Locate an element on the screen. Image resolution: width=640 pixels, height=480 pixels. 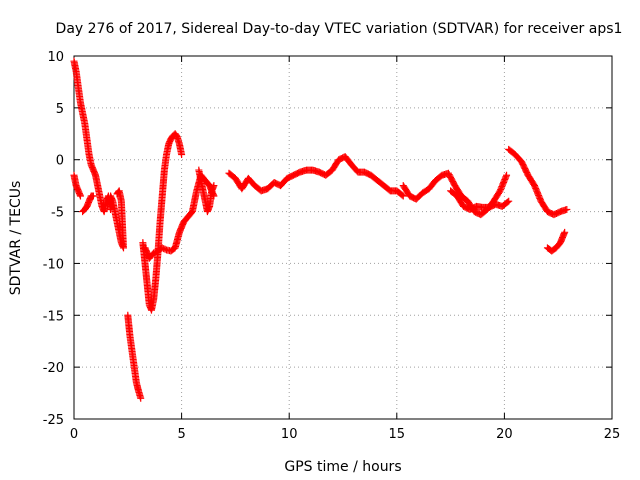
x-tick-label: 0 is located at coordinates (74, 434).